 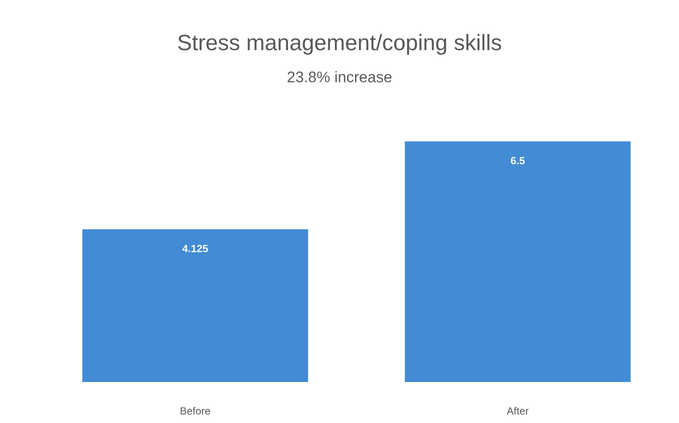 What do you see at coordinates (195, 410) in the screenshot?
I see `x-tick-label: Before` at bounding box center [195, 410].